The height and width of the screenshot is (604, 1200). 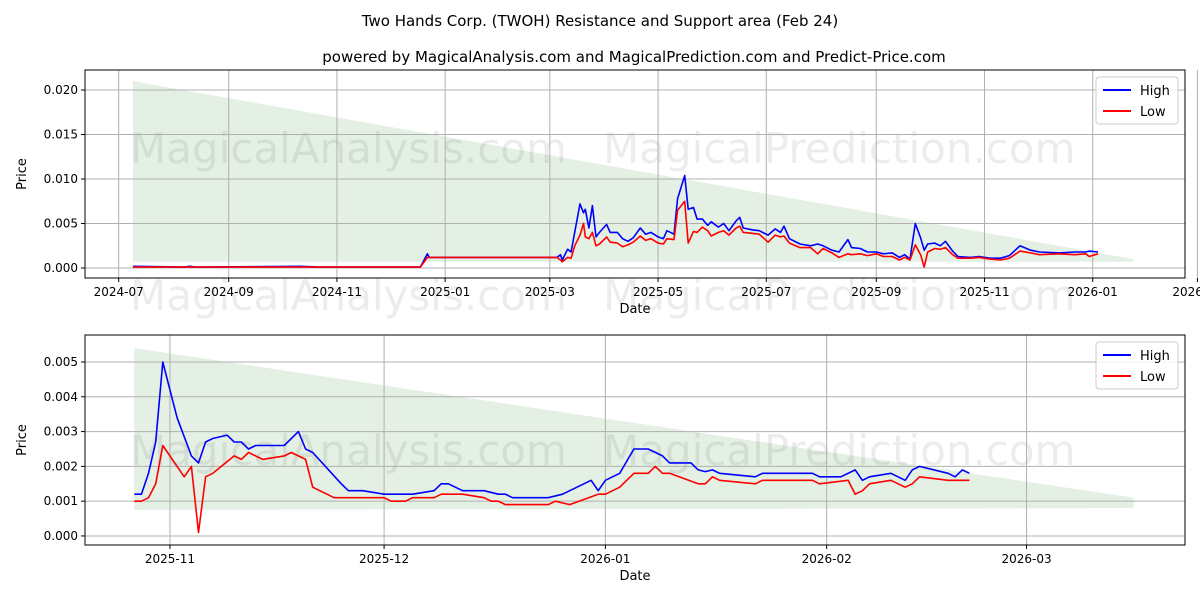 I want to click on y-tick-label: 0.003, so click(x=61, y=432).